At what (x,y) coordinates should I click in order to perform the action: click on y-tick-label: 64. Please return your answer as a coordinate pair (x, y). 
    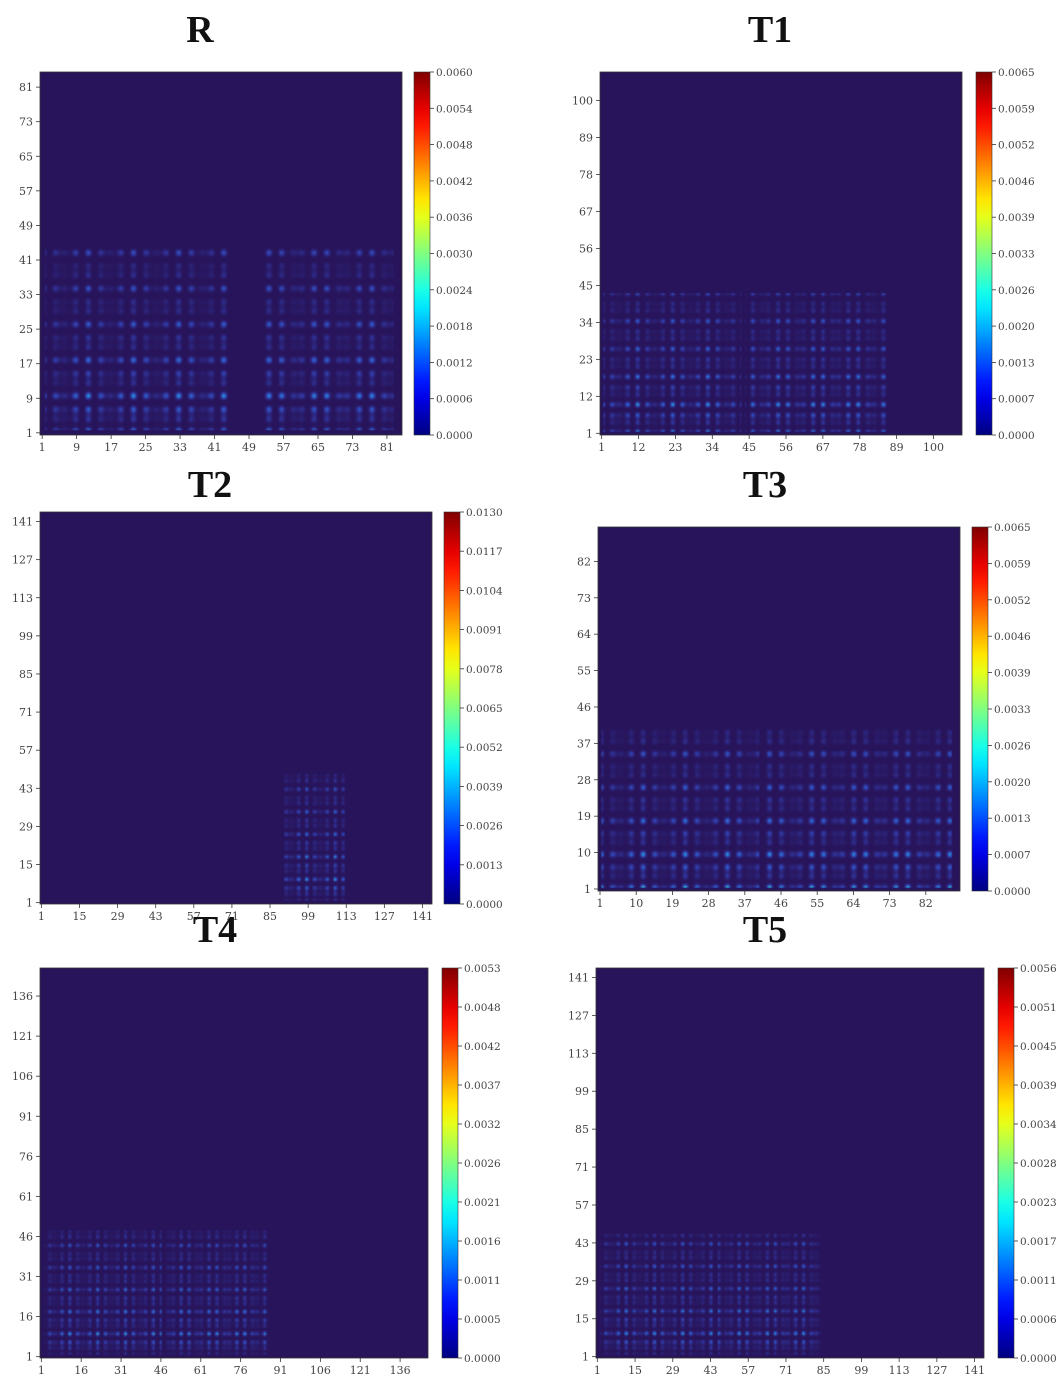
    Looking at the image, I should click on (584, 634).